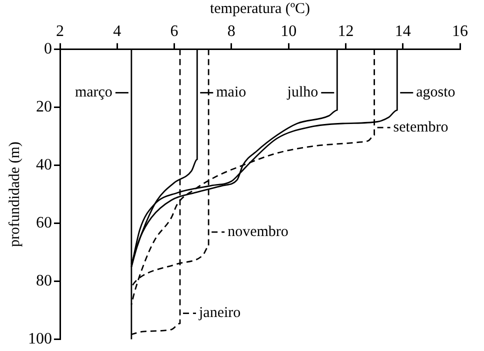 This screenshot has width=484, height=351. Describe the element at coordinates (436, 92) in the screenshot. I see `legend-label: agosto` at that location.